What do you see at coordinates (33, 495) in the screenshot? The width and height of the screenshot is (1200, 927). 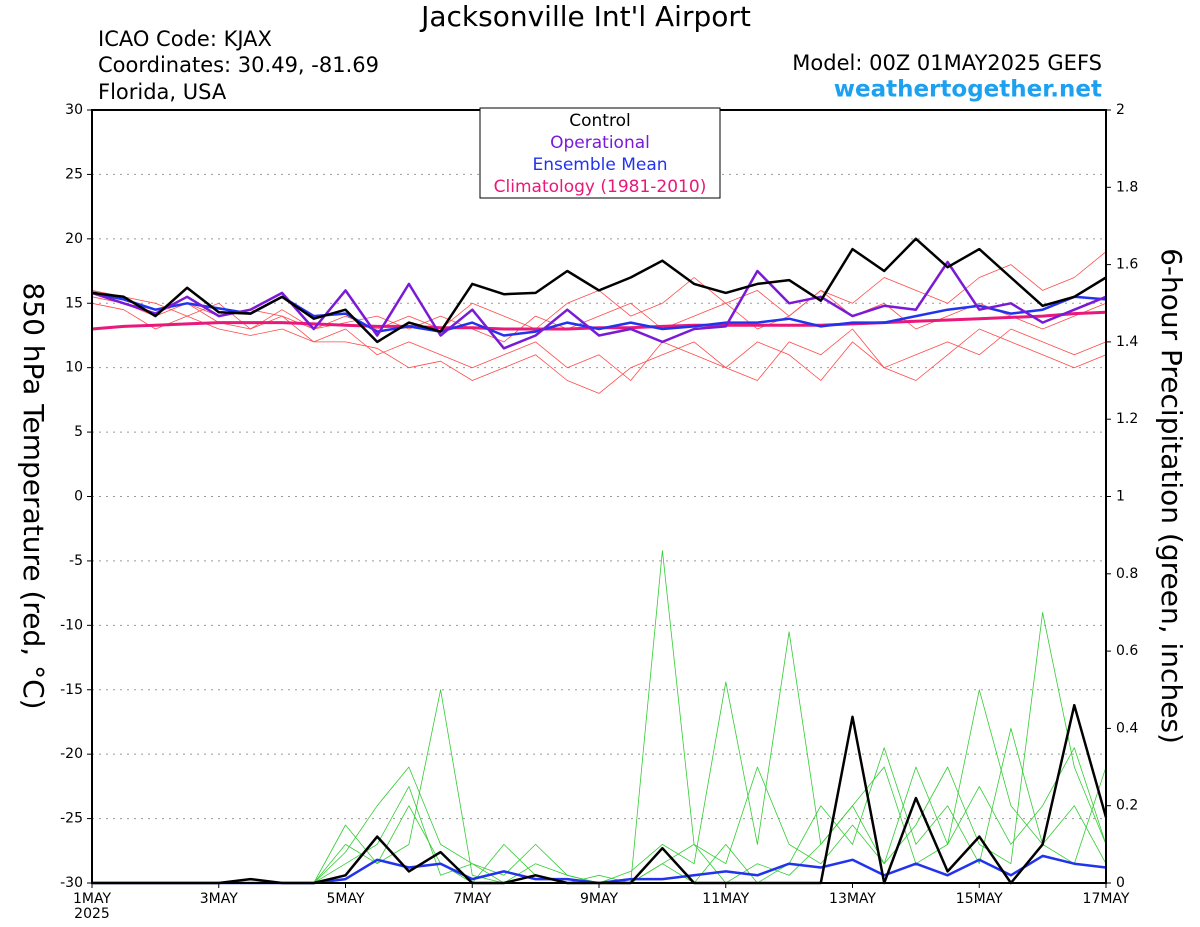 I see `y-axis-title: 850 hPa Temperature (red, °C)` at bounding box center [33, 495].